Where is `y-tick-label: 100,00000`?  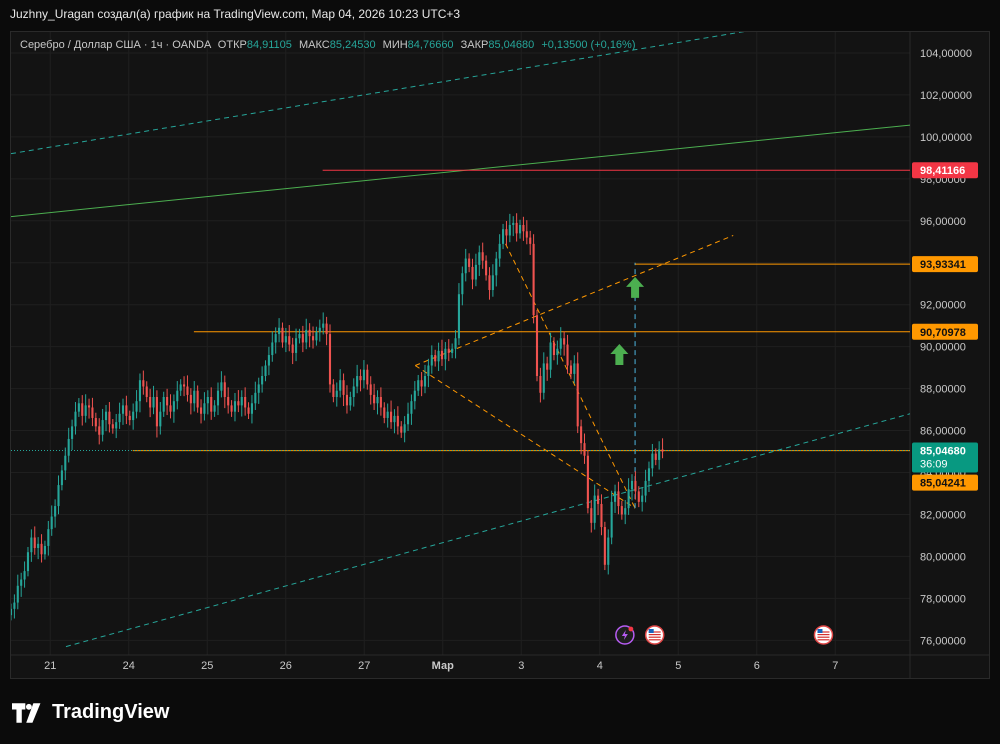
y-tick-label: 100,00000 is located at coordinates (946, 138).